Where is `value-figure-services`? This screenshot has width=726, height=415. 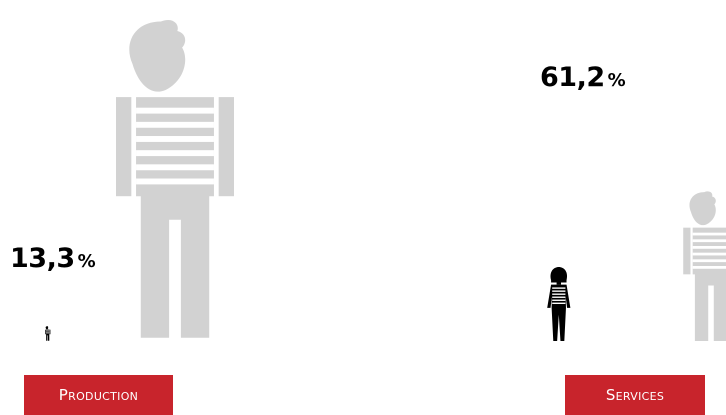 value-figure-services is located at coordinates (559, 304).